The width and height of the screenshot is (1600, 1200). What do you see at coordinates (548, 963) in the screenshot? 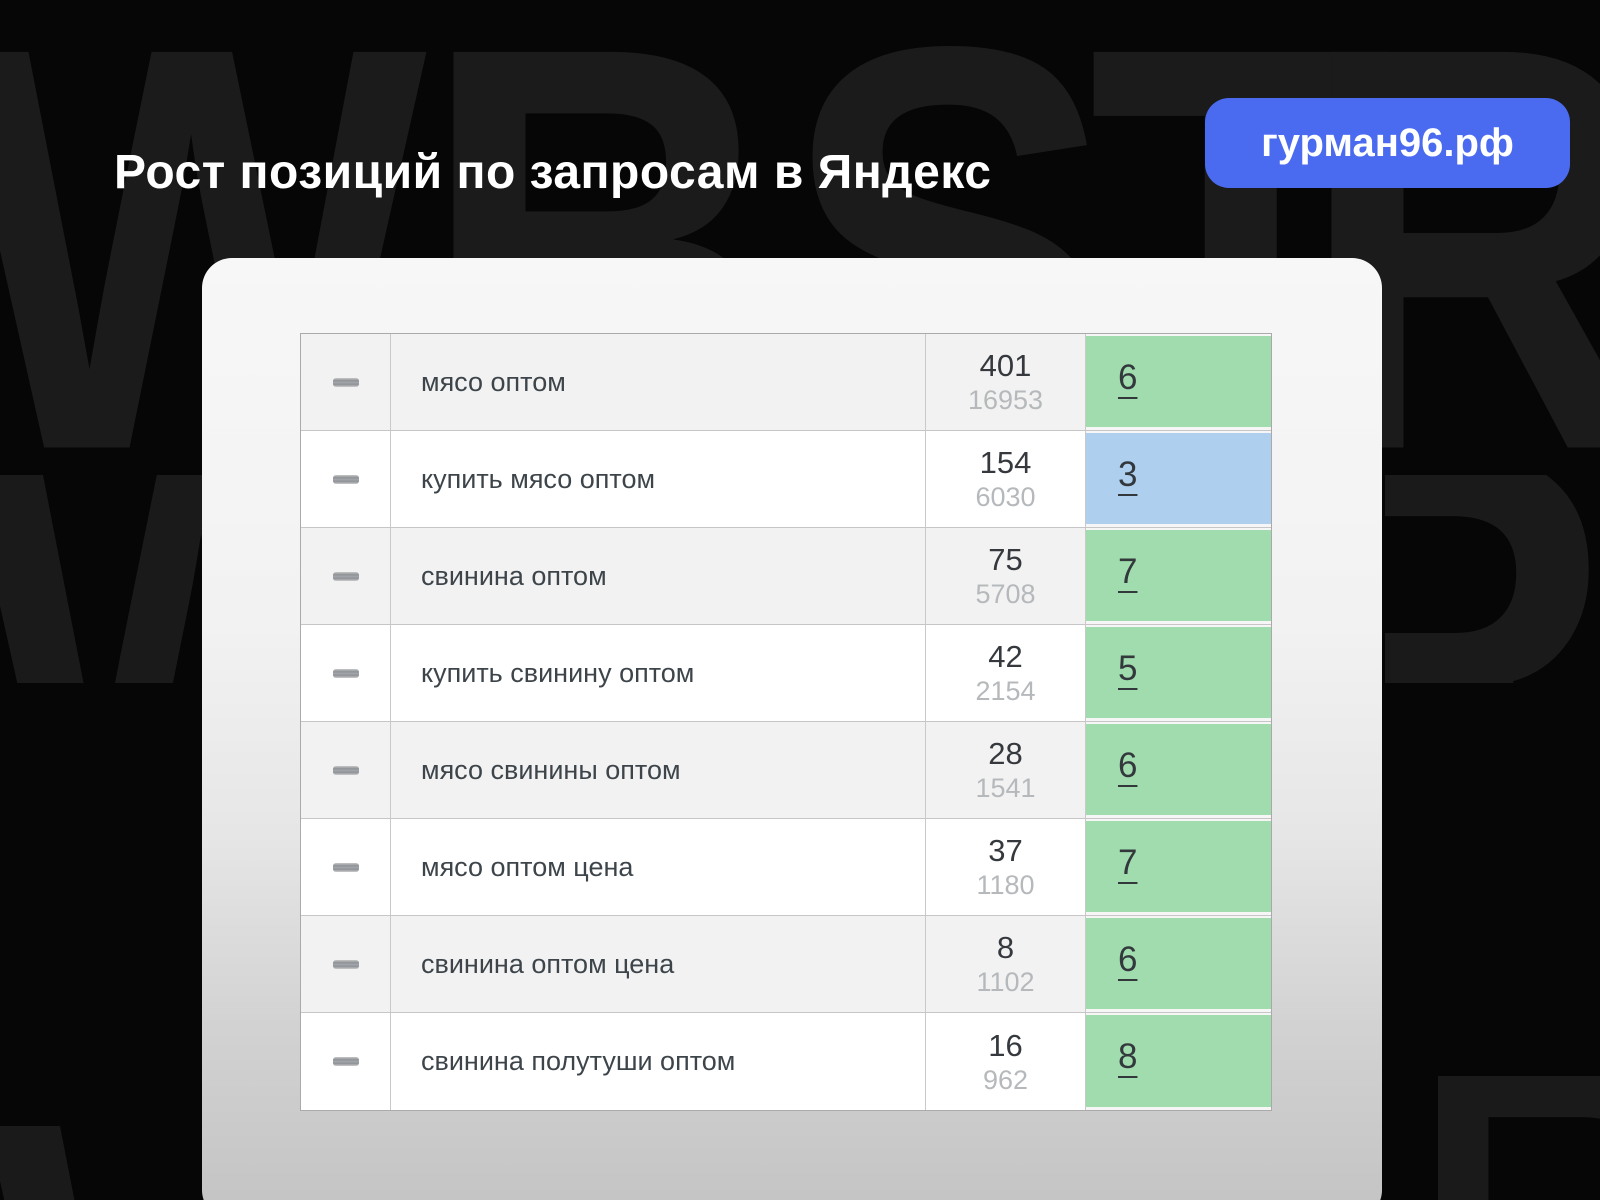
I see `query-text: свинина оптом цена` at bounding box center [548, 963].